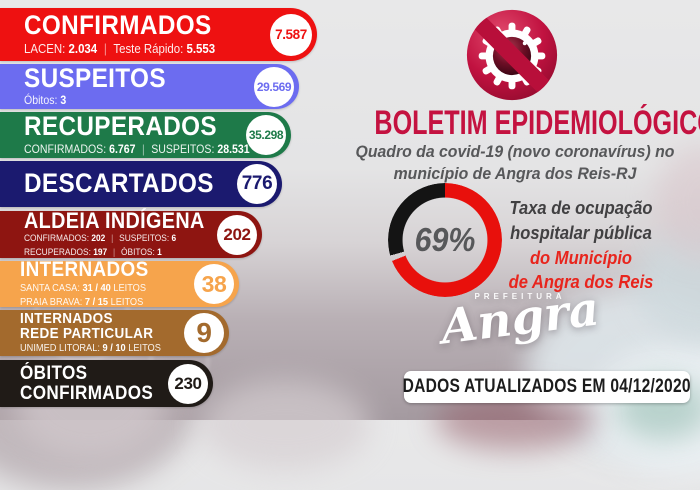 Image resolution: width=700 pixels, height=490 pixels. What do you see at coordinates (60, 348) in the screenshot?
I see `detail-label: UNIMED LITORAL:` at bounding box center [60, 348].